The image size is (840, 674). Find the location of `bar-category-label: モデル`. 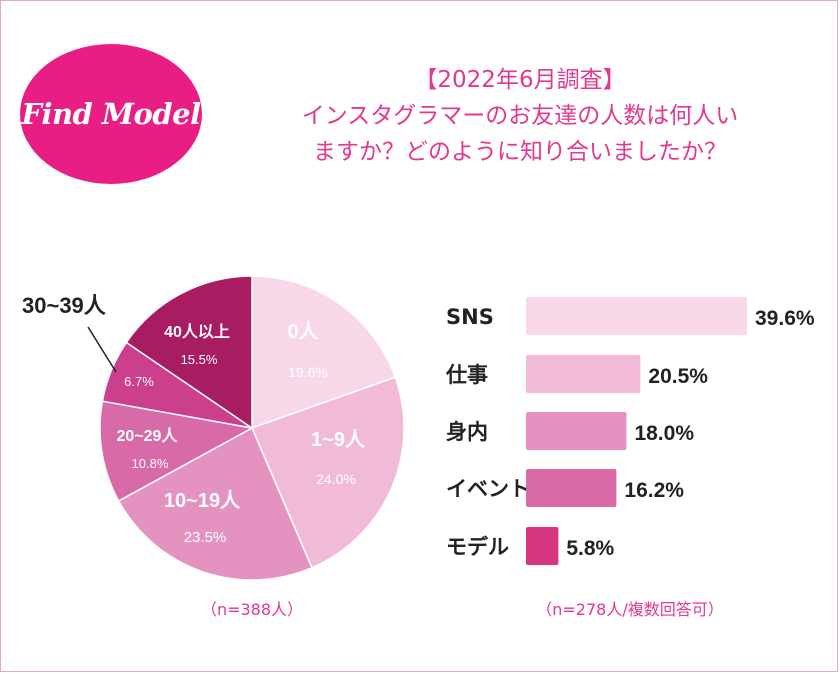

bar-category-label: モデル is located at coordinates (477, 547).